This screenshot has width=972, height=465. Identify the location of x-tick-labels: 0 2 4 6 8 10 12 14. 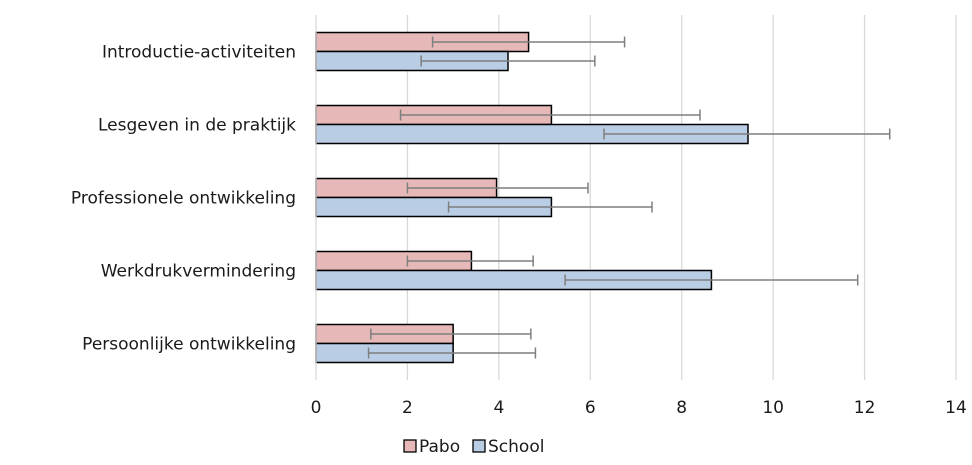
(639, 408).